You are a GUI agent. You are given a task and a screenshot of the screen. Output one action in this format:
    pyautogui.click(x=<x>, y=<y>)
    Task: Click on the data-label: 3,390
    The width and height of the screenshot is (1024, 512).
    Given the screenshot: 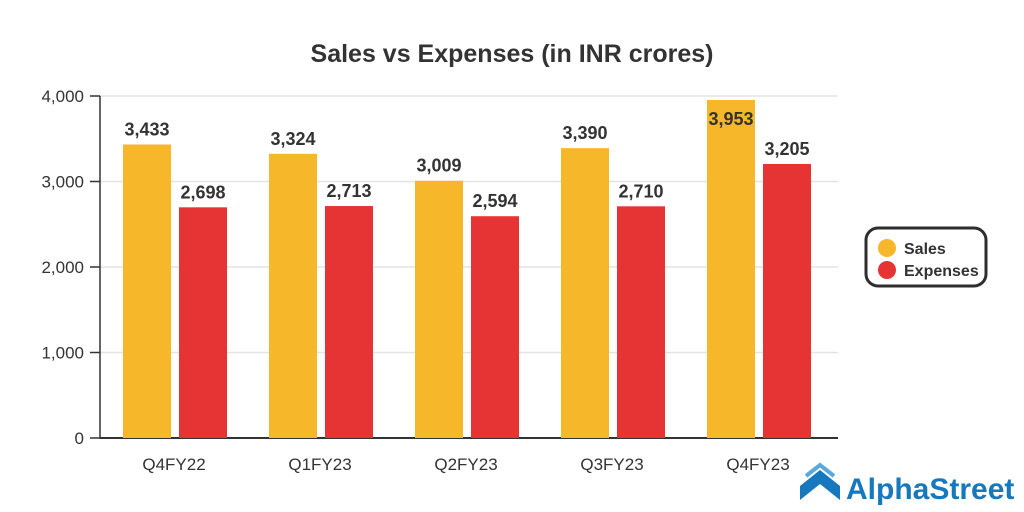 What is the action you would take?
    pyautogui.click(x=584, y=133)
    